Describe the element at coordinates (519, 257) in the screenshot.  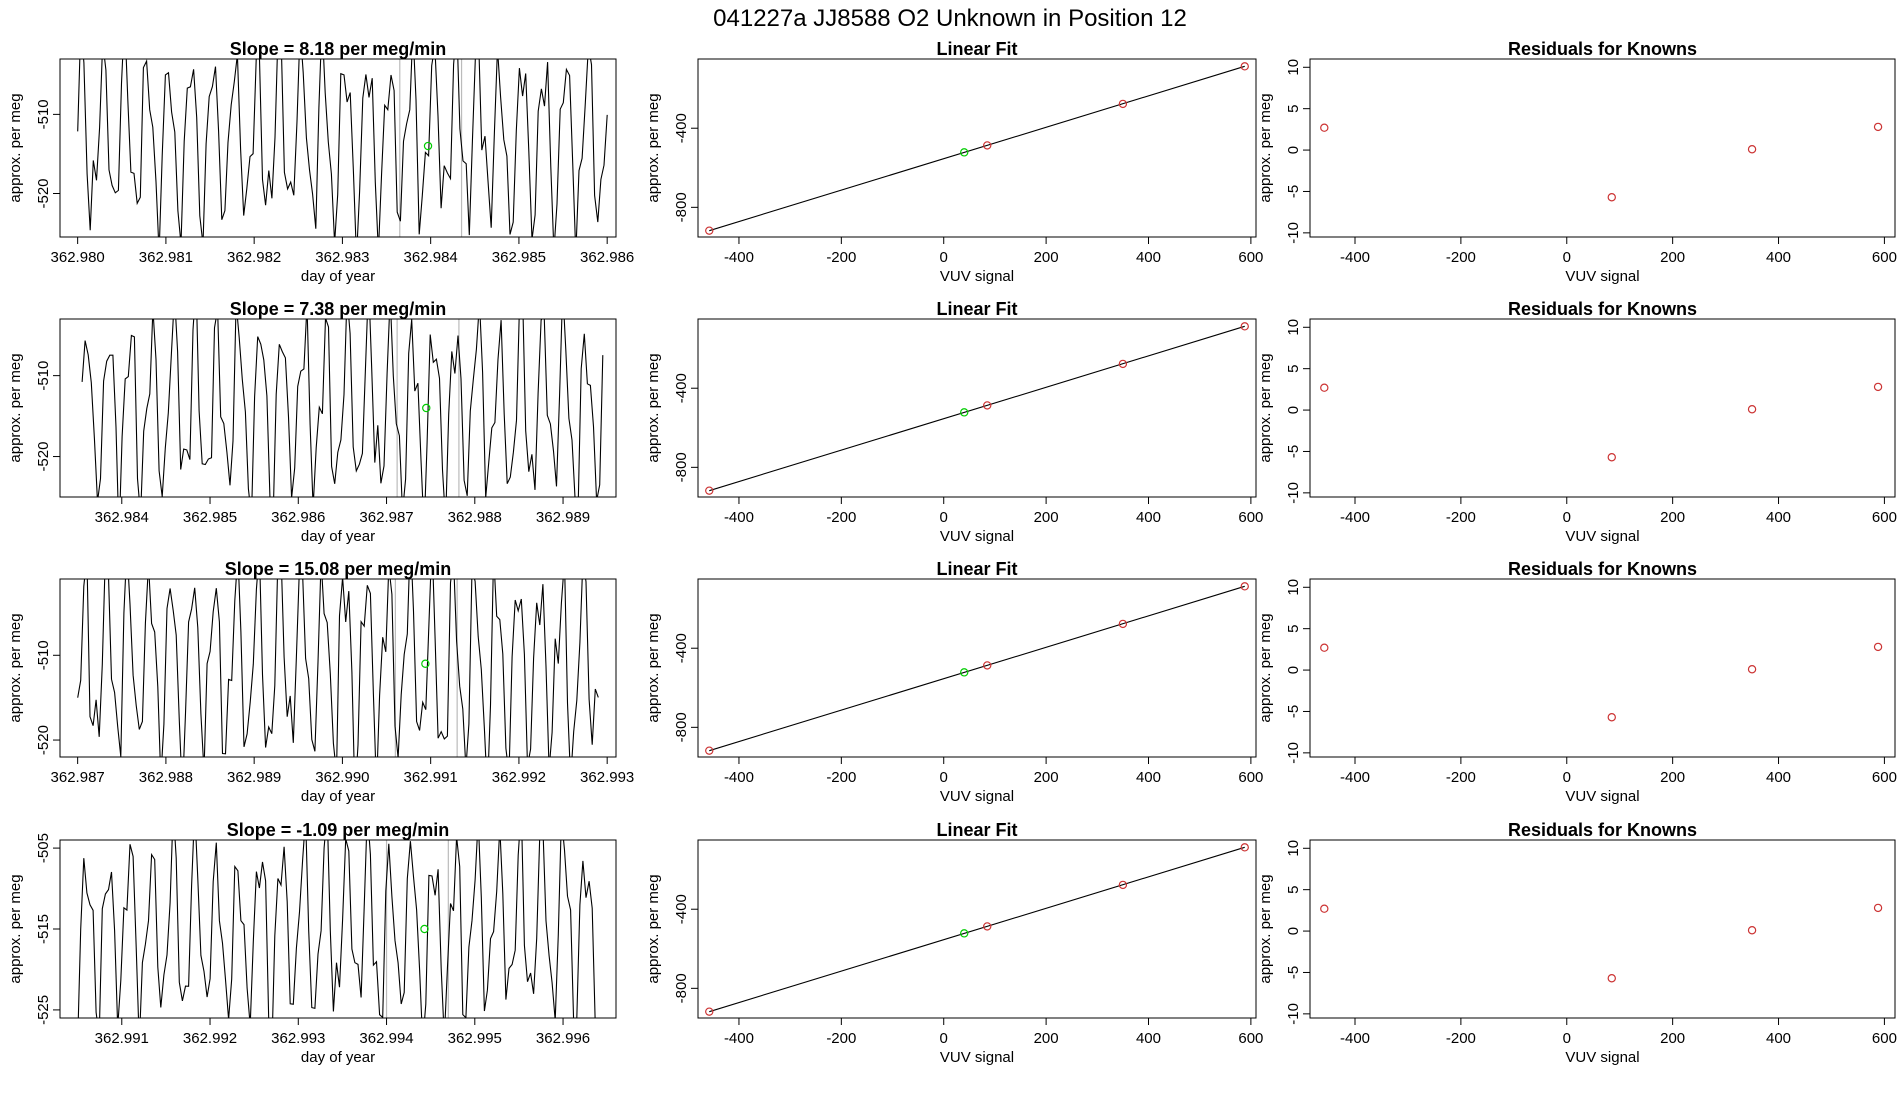
I see `x-tick-label: 362.985` at that location.